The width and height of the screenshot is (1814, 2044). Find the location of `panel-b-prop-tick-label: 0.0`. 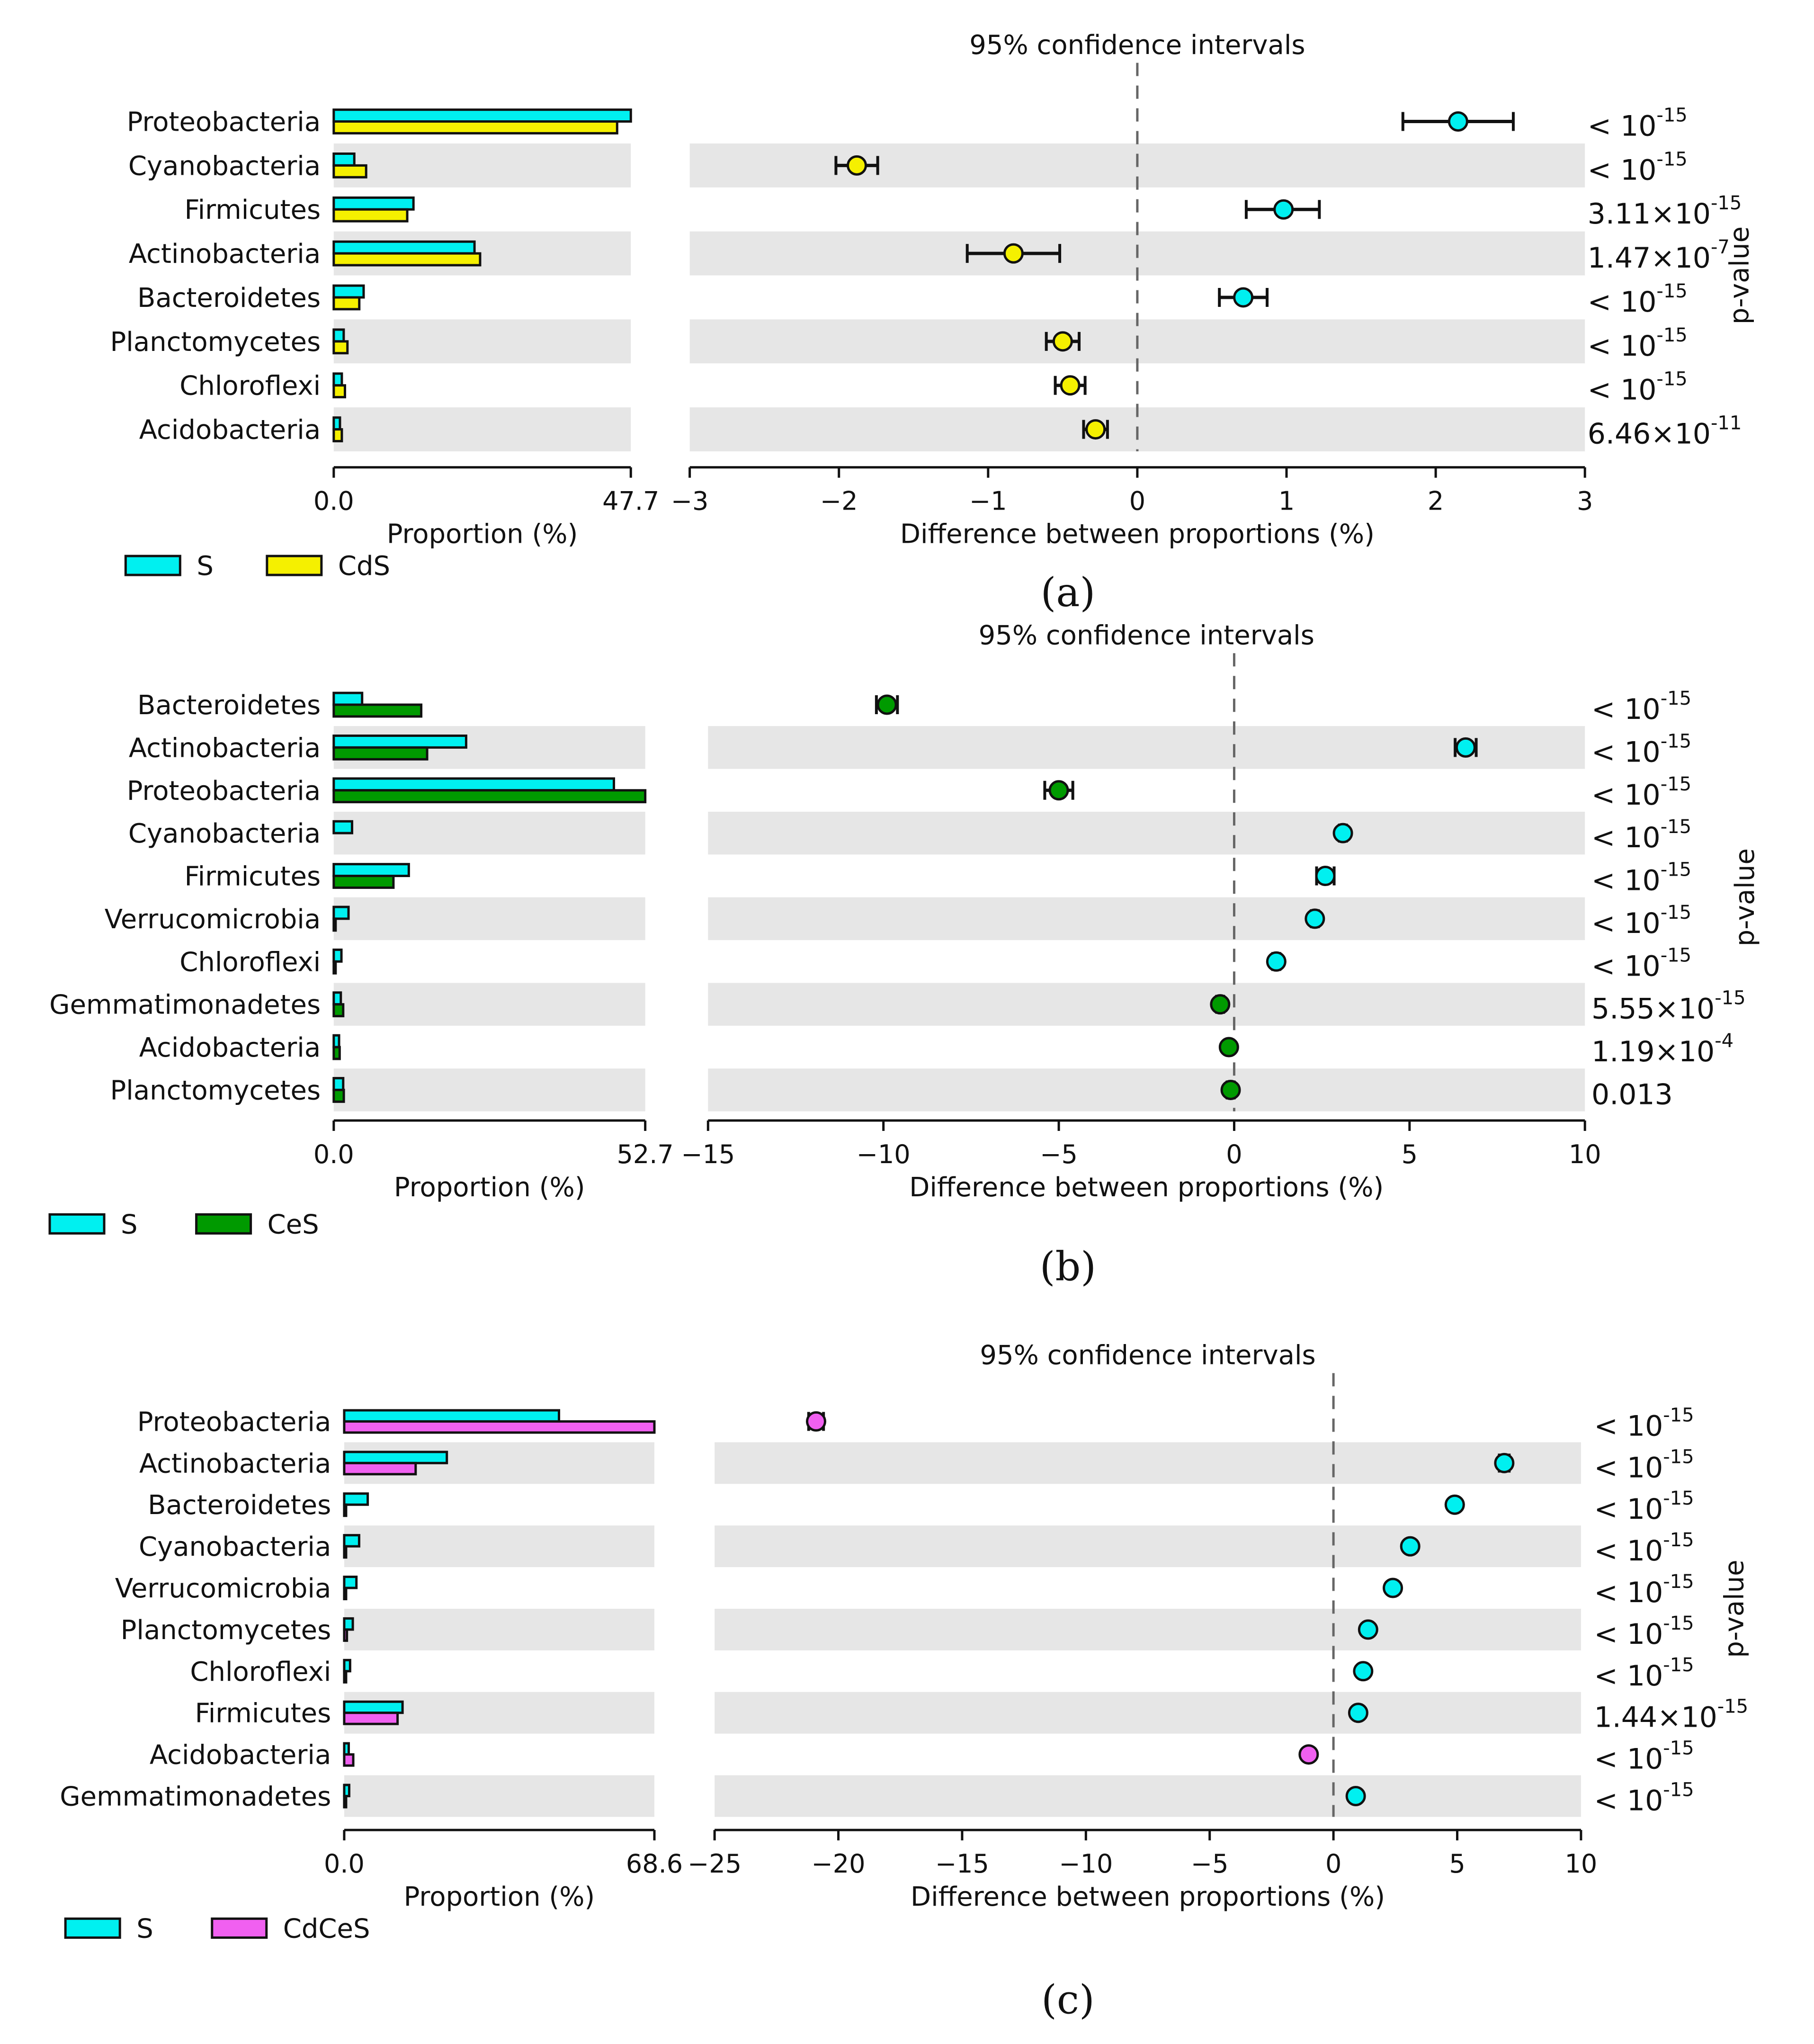

panel-b-prop-tick-label: 0.0 is located at coordinates (333, 1154).